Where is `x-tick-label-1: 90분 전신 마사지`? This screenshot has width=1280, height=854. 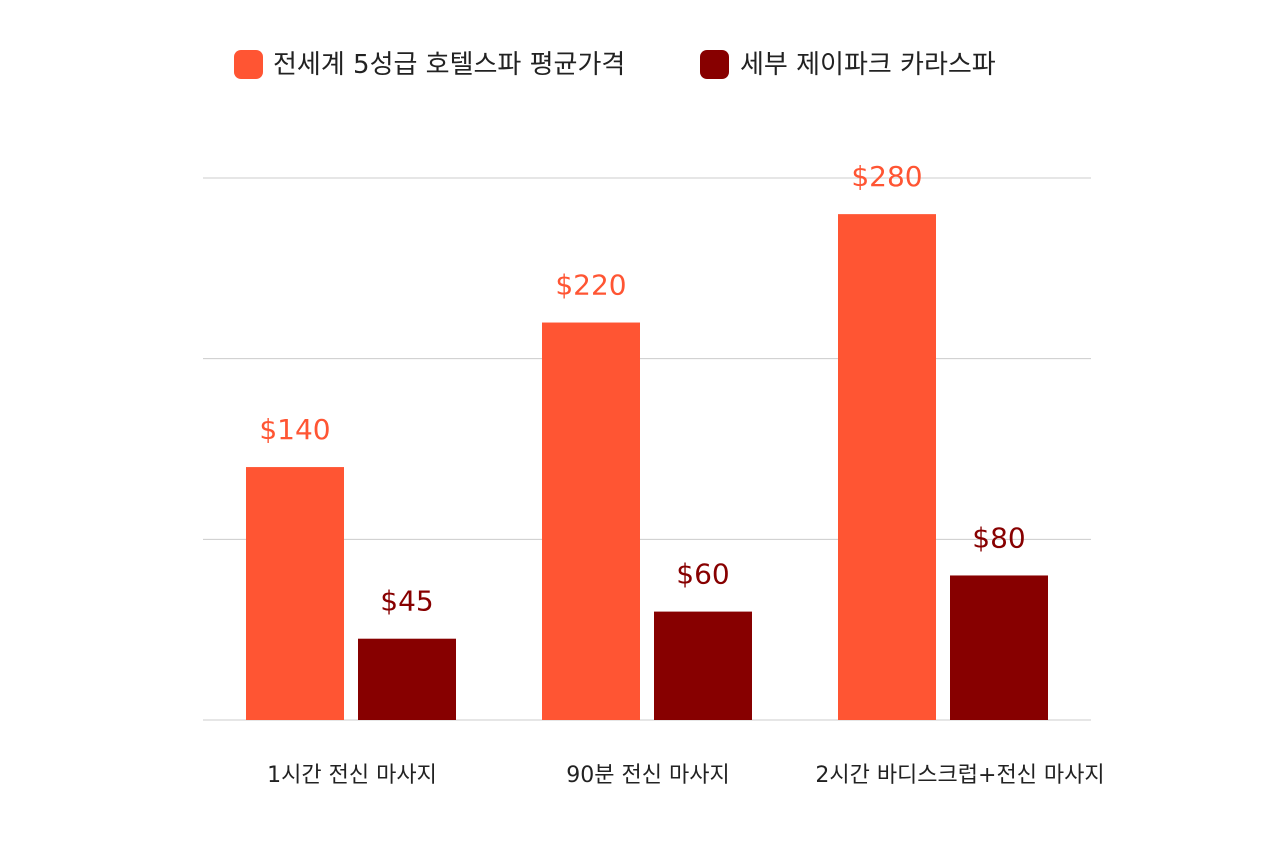 x-tick-label-1: 90분 전신 마사지 is located at coordinates (647, 775).